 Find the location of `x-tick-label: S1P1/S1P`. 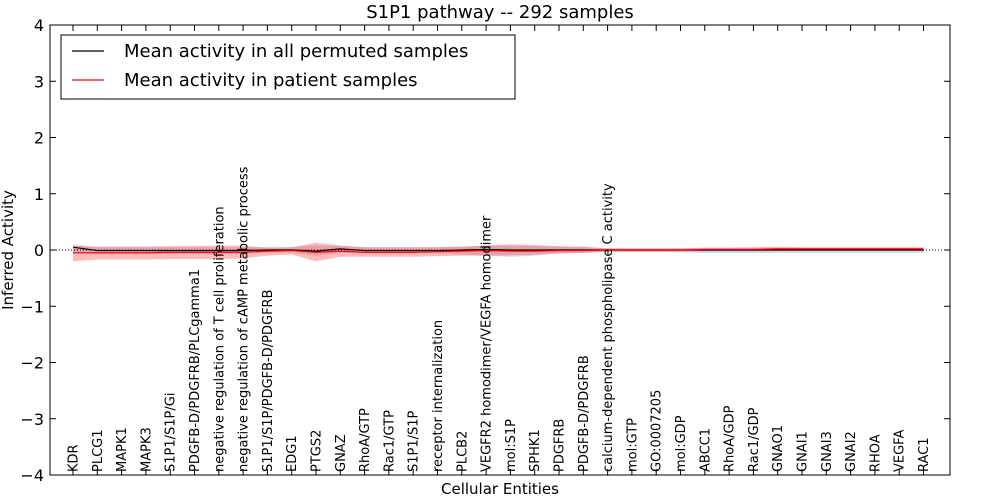

x-tick-label: S1P1/S1P is located at coordinates (414, 441).